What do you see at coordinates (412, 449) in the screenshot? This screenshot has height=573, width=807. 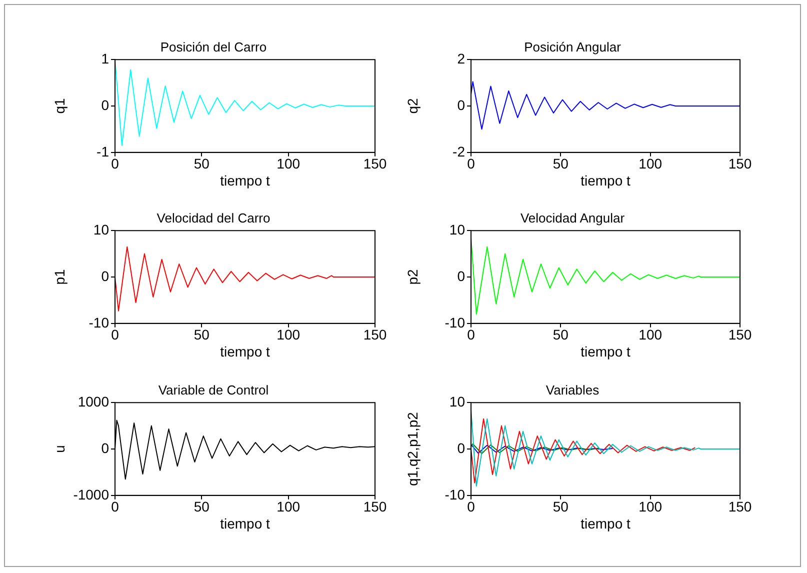 I see `y-axis-title: q1,q2,p1,p2` at bounding box center [412, 449].